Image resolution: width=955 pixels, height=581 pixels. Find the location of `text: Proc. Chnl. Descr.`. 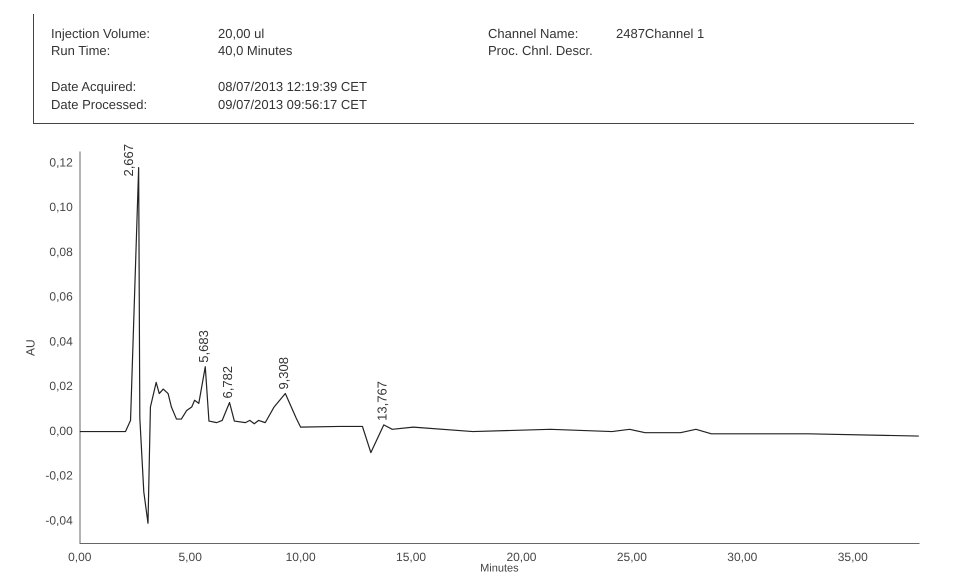

text: Proc. Chnl. Descr. is located at coordinates (540, 50).